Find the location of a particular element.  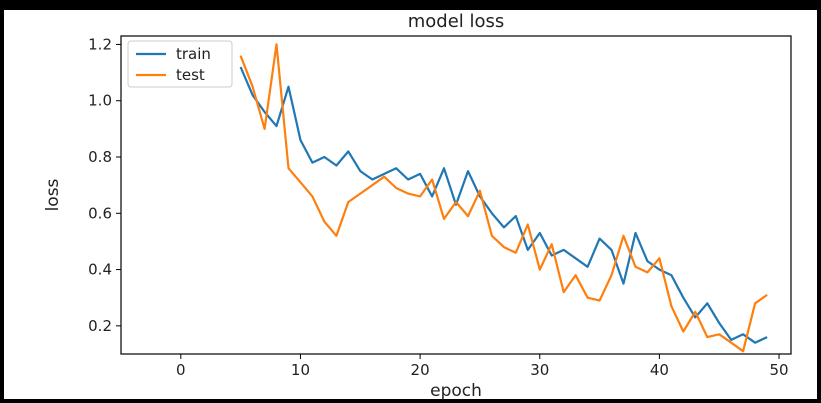

y-axis-label: loss is located at coordinates (53, 194).